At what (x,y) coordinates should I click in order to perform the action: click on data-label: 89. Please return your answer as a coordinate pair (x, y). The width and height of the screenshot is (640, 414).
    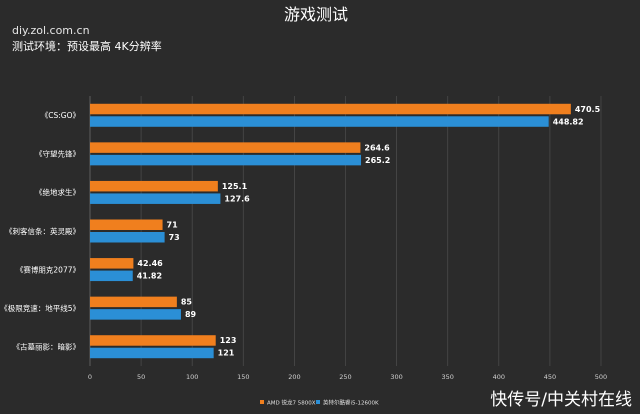
    Looking at the image, I should click on (191, 314).